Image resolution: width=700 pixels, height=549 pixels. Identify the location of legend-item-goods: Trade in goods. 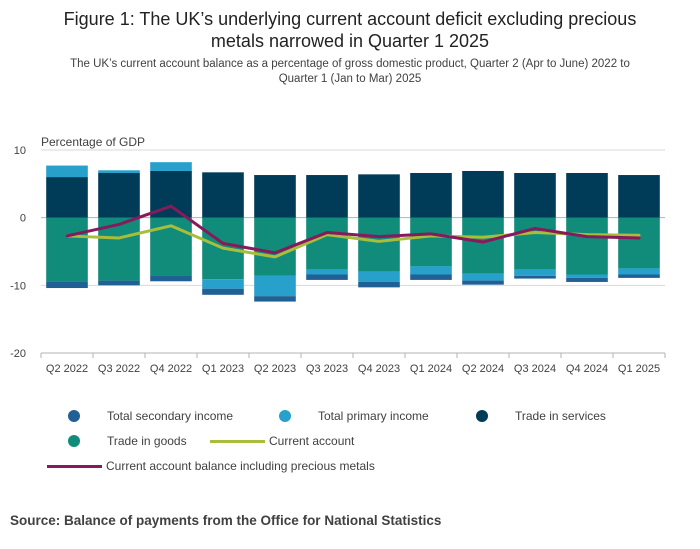
(127, 441).